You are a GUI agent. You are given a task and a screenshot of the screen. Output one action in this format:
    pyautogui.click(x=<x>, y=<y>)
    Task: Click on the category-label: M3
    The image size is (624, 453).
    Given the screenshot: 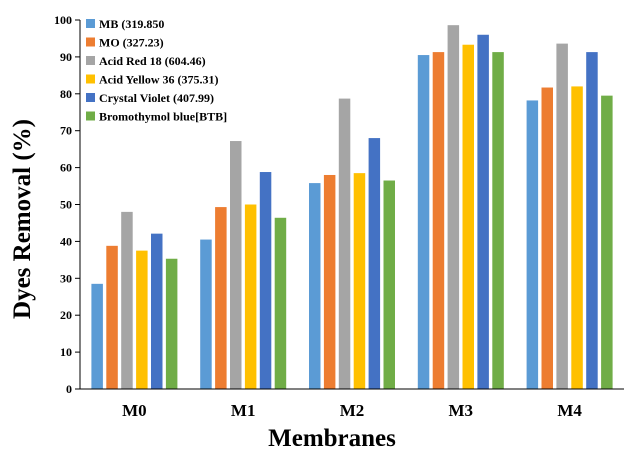 What is the action you would take?
    pyautogui.click(x=461, y=410)
    